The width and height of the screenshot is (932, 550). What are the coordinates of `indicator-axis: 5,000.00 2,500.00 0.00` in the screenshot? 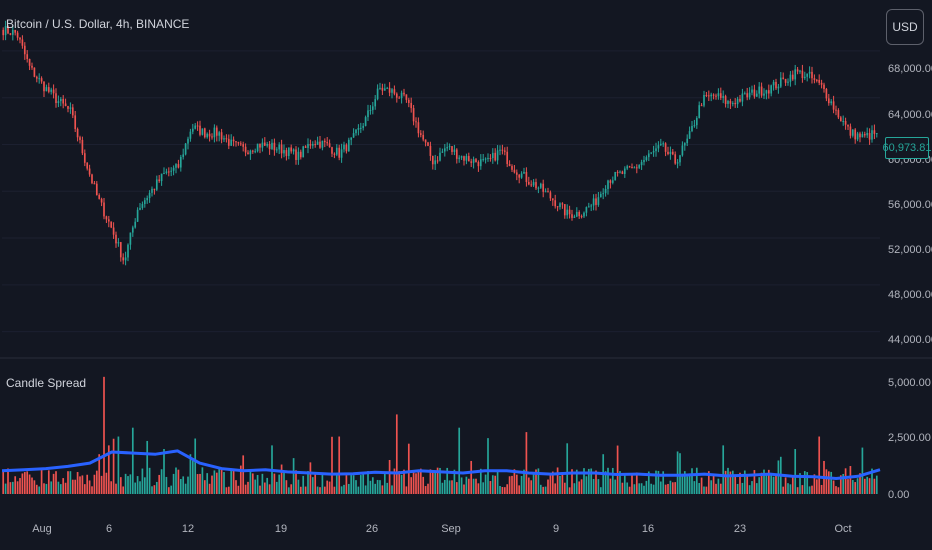 It's located at (909, 439).